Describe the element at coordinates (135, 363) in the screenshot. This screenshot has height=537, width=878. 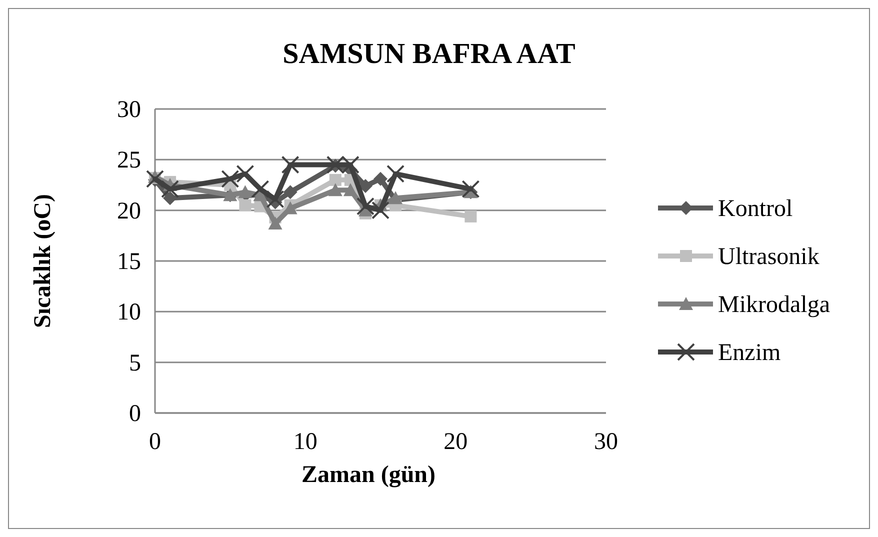
I see `y-tick-label: 5` at that location.